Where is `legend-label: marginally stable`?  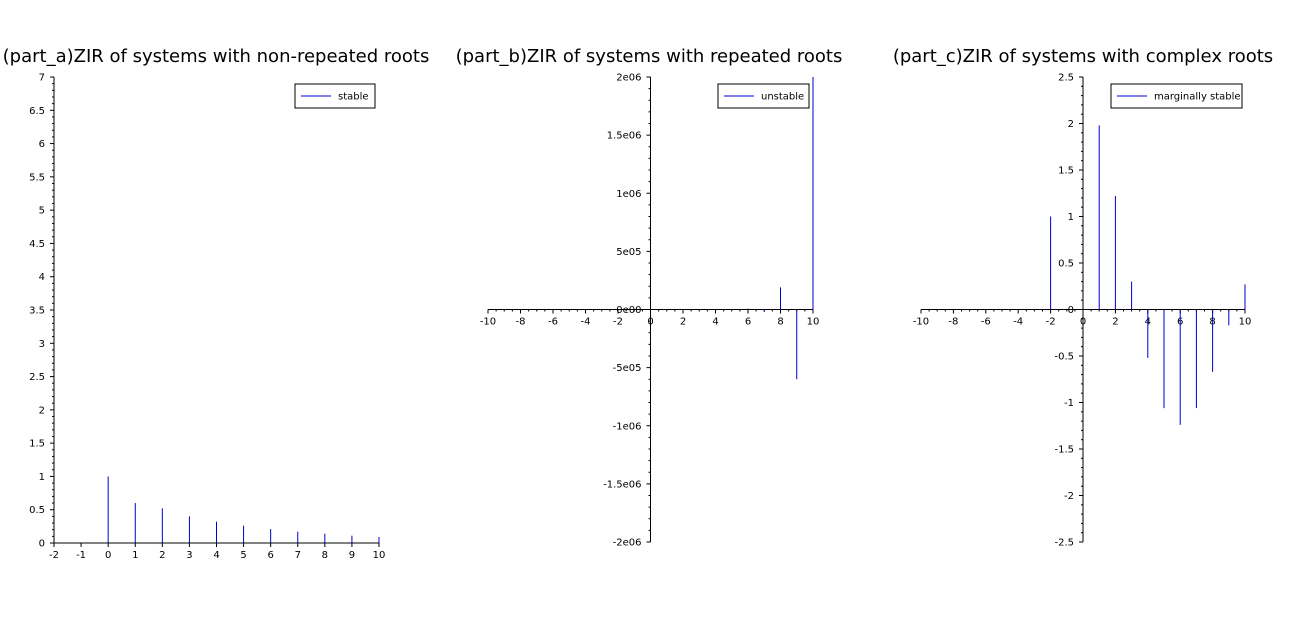
legend-label: marginally stable is located at coordinates (1197, 97).